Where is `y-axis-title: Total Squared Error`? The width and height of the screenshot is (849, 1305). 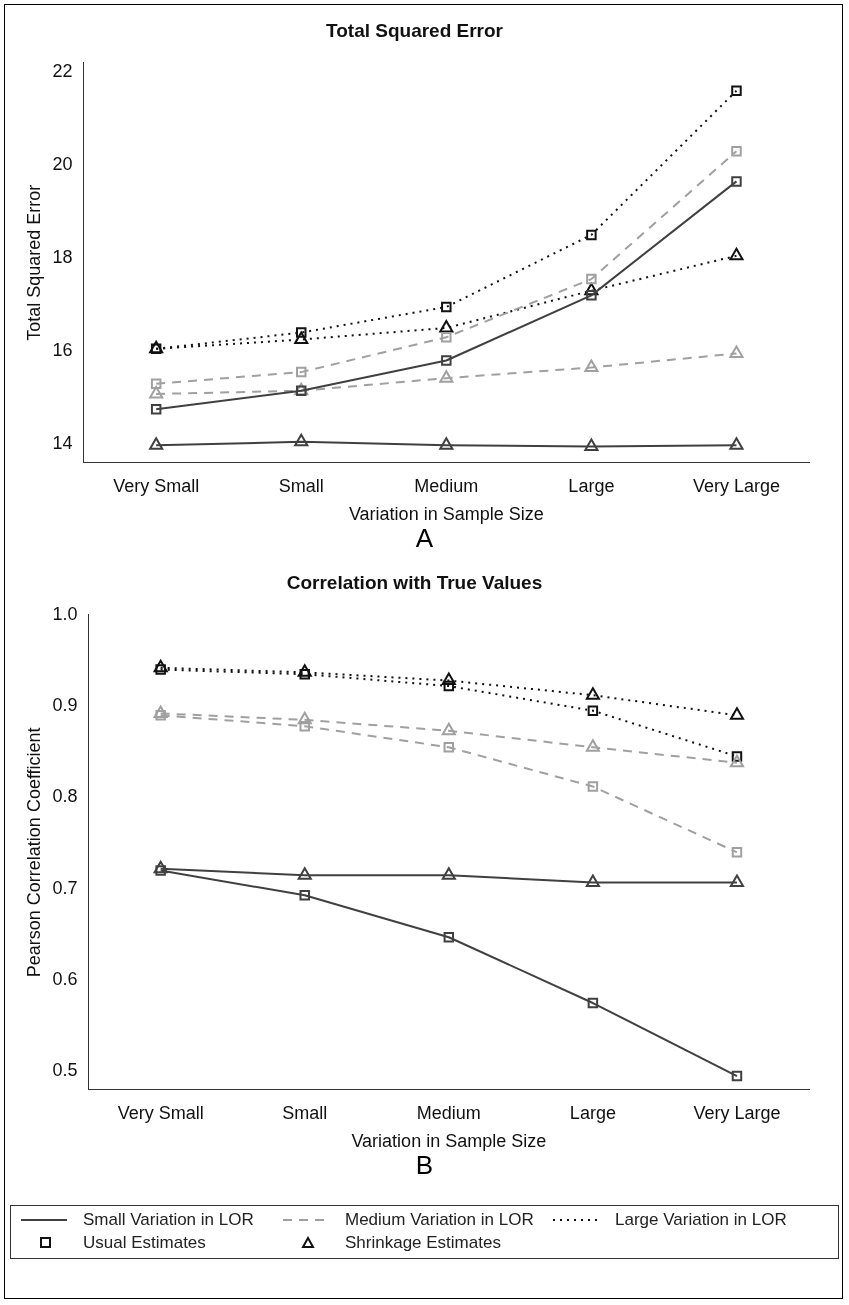
y-axis-title: Total Squared Error is located at coordinates (33, 262).